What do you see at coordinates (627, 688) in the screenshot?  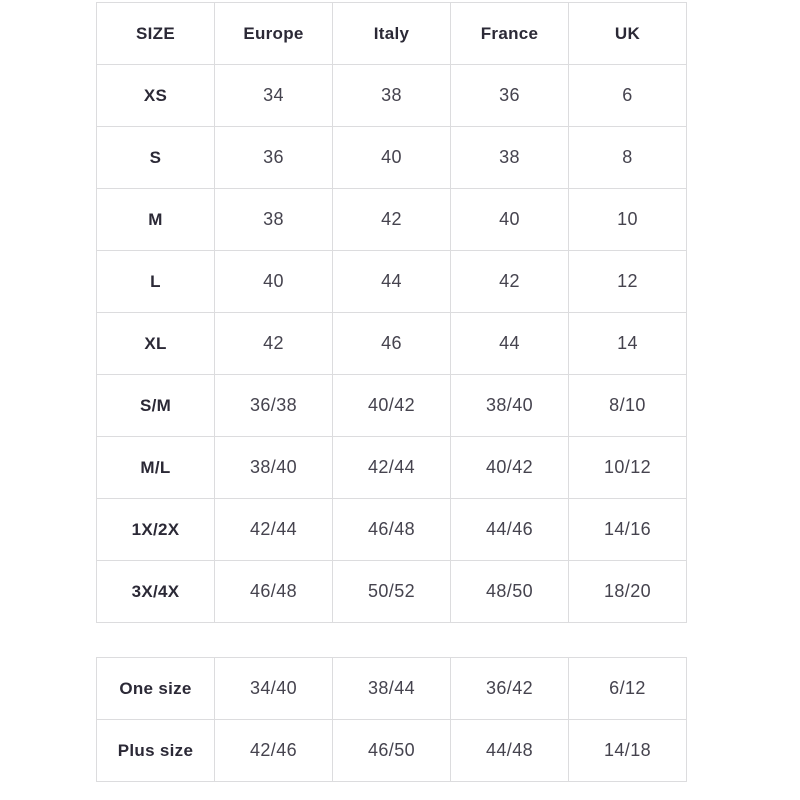 I see `cell-uk: 6/12` at bounding box center [627, 688].